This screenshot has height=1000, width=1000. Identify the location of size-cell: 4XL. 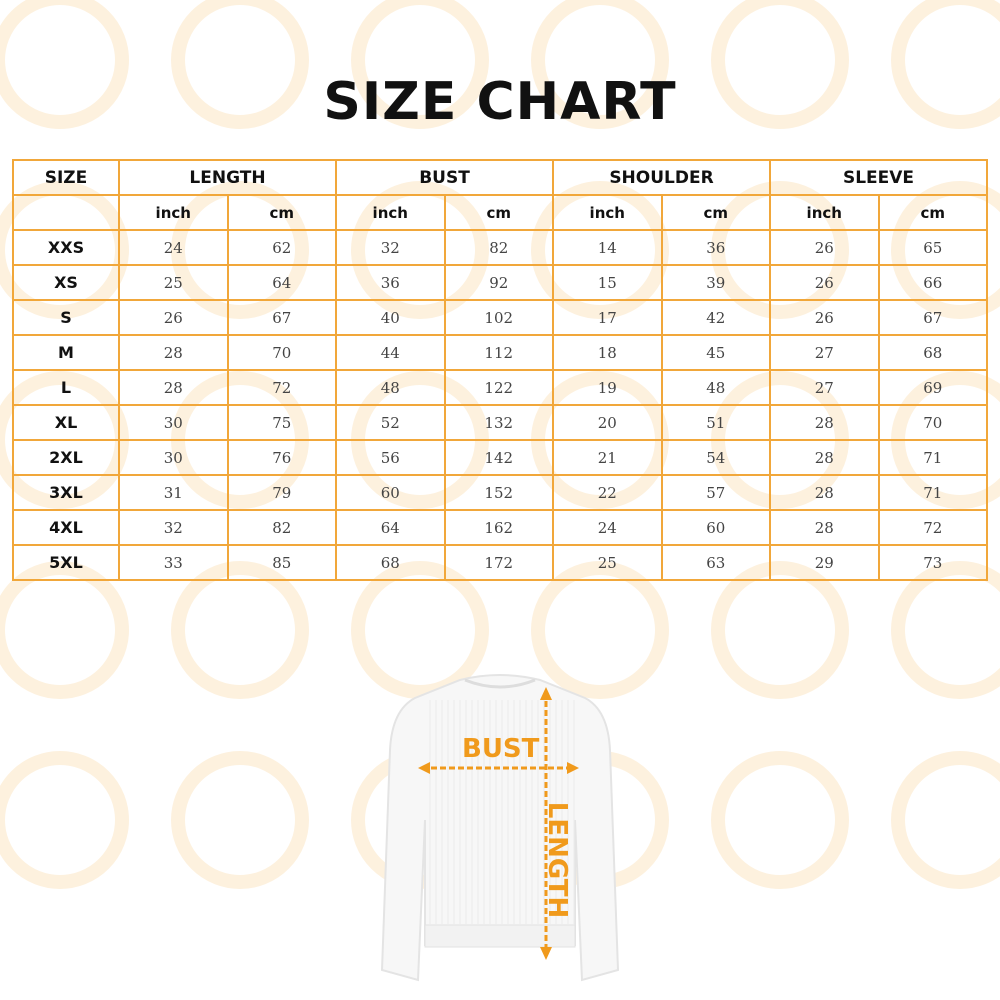
(66, 527).